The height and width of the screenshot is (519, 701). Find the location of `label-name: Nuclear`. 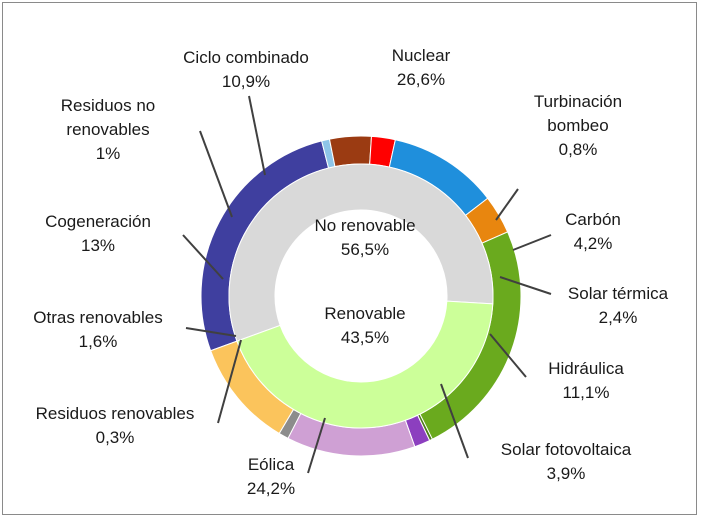

label-name: Nuclear is located at coordinates (421, 55).